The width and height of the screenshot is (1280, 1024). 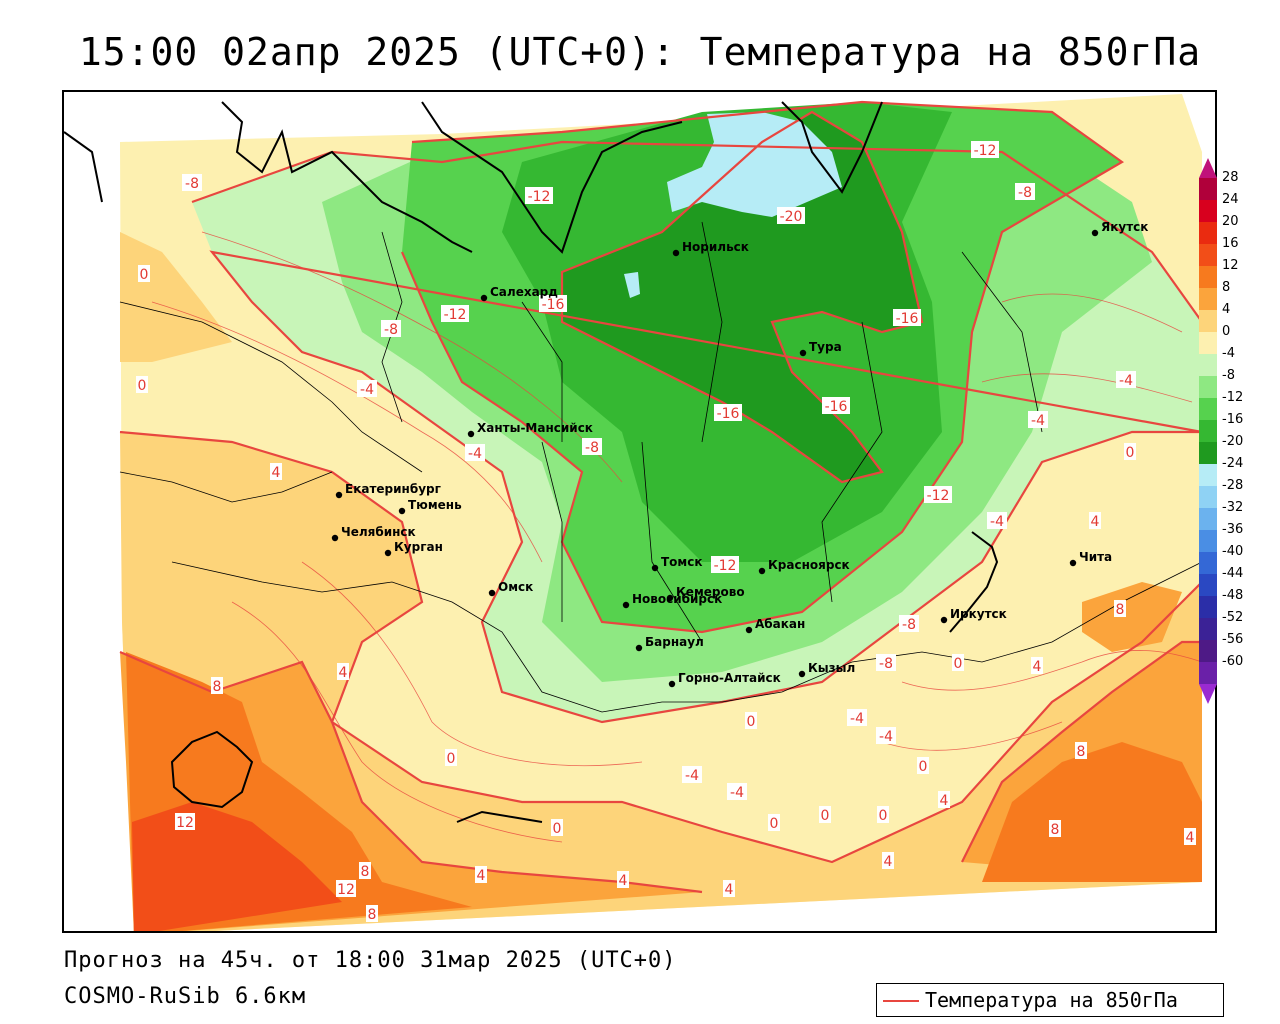 What do you see at coordinates (1233, 617) in the screenshot?
I see `colorbar-tick-label: -52` at bounding box center [1233, 617].